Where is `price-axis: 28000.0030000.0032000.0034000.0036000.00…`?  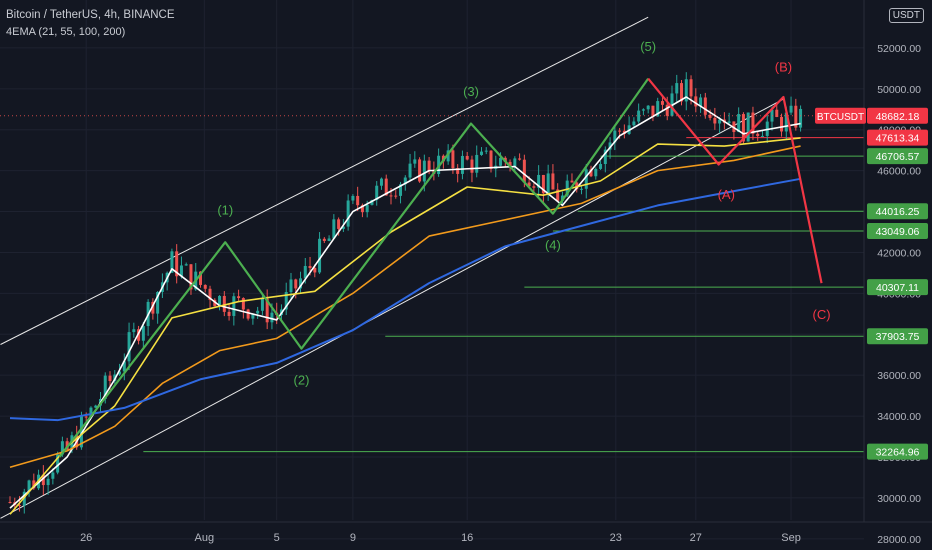 price-axis: 28000.0030000.0032000.0034000.0036000.00… is located at coordinates (897, 275).